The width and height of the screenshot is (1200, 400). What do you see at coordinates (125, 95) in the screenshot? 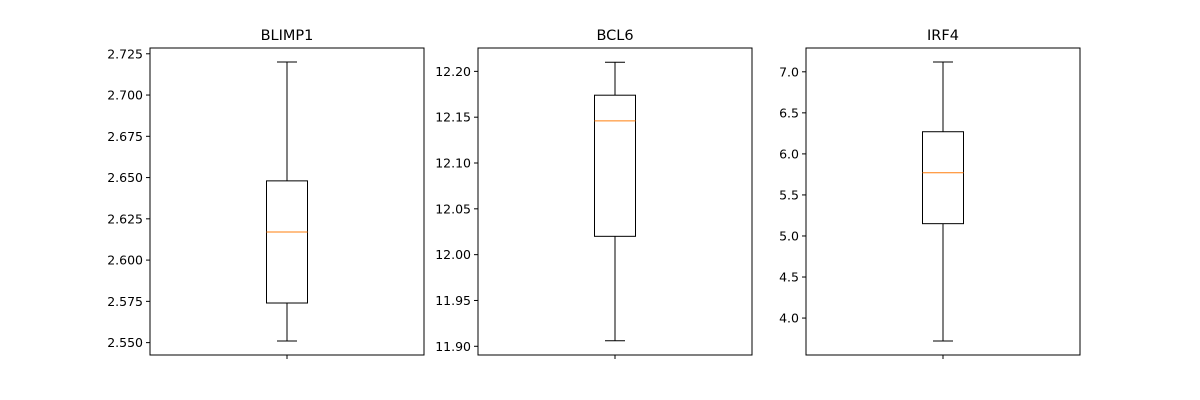
I see `y-tick-label: 2.700` at bounding box center [125, 95].